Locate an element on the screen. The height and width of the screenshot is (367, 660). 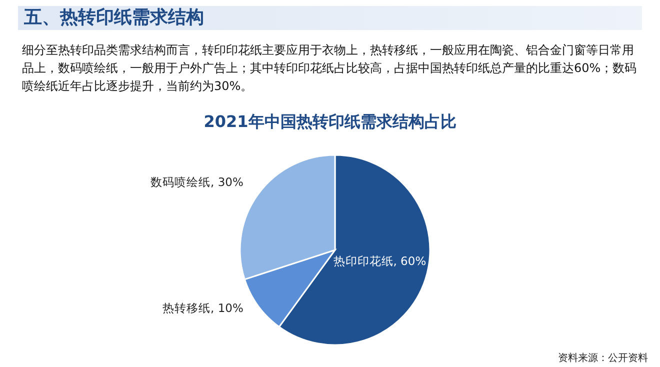
text: 五、热转印纸需求结构 is located at coordinates (330, 18).